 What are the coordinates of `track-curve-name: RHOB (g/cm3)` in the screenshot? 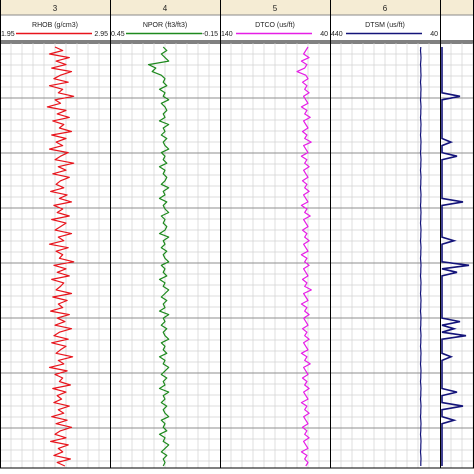 It's located at (55, 25).